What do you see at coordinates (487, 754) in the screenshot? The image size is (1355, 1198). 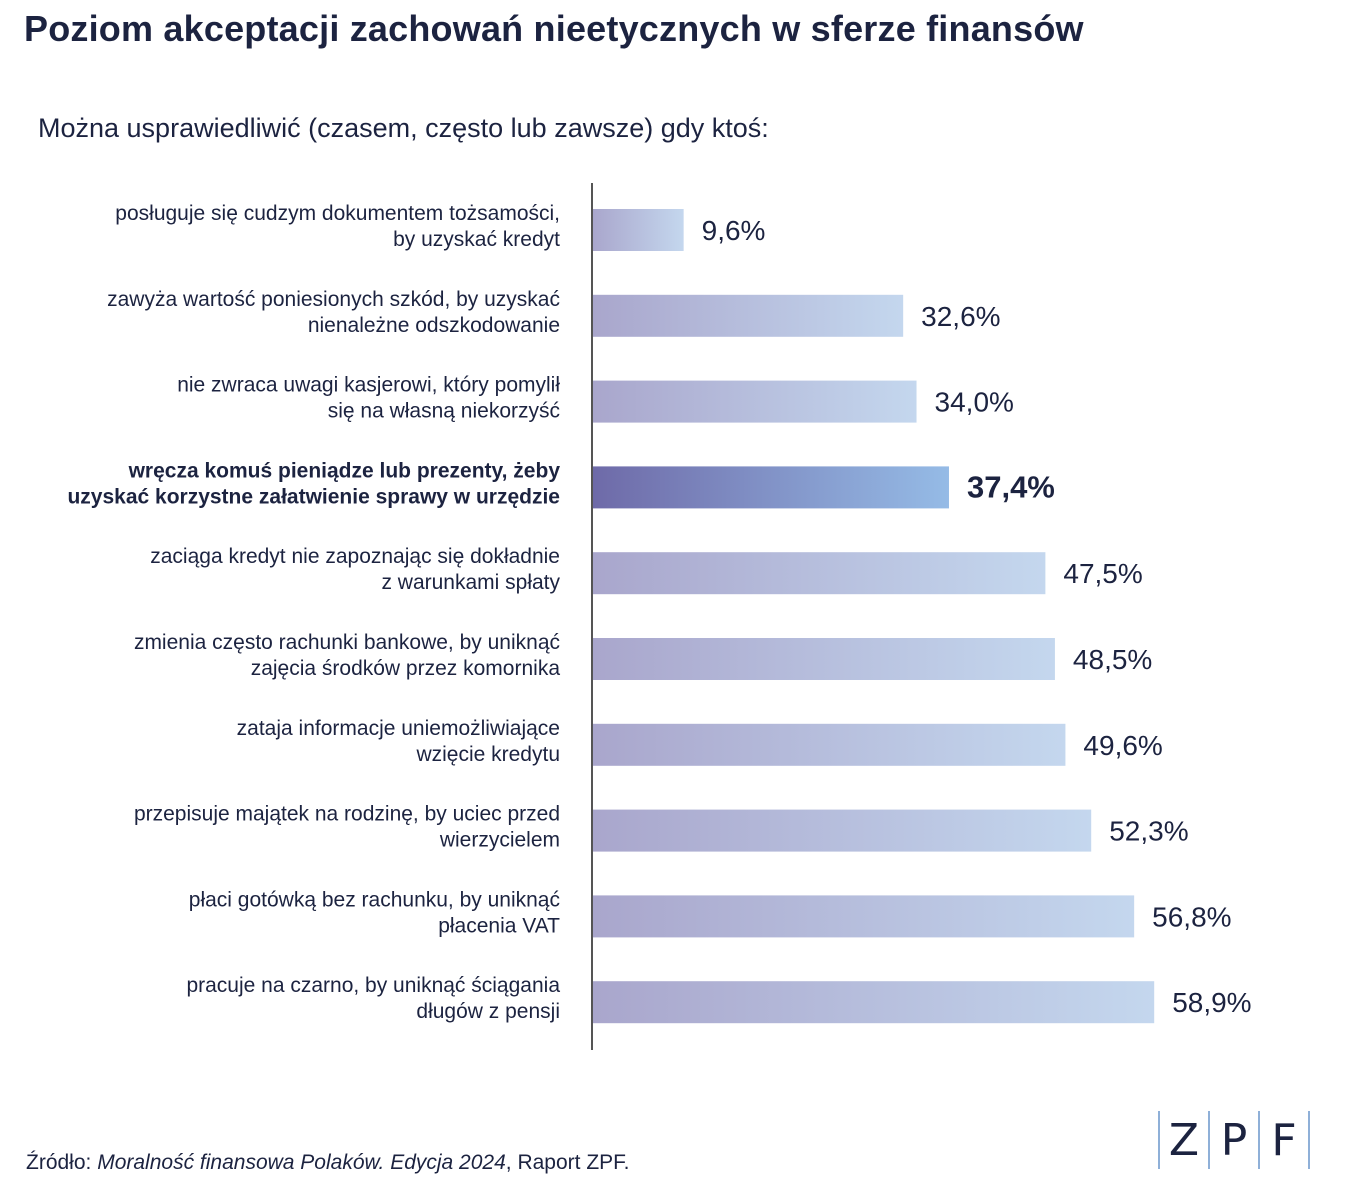 I see `category-label: wzięcie kredytu` at bounding box center [487, 754].